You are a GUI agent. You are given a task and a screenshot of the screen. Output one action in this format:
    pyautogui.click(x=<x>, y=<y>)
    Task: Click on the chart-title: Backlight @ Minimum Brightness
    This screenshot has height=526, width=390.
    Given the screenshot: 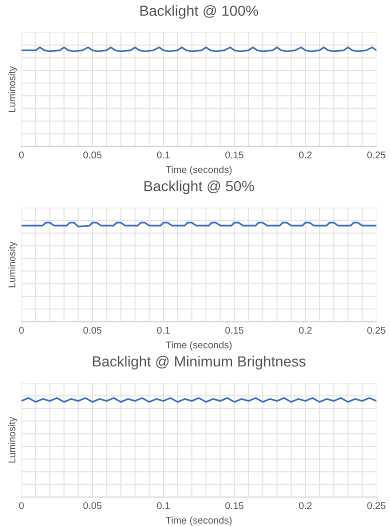 What is the action you would take?
    pyautogui.click(x=199, y=363)
    